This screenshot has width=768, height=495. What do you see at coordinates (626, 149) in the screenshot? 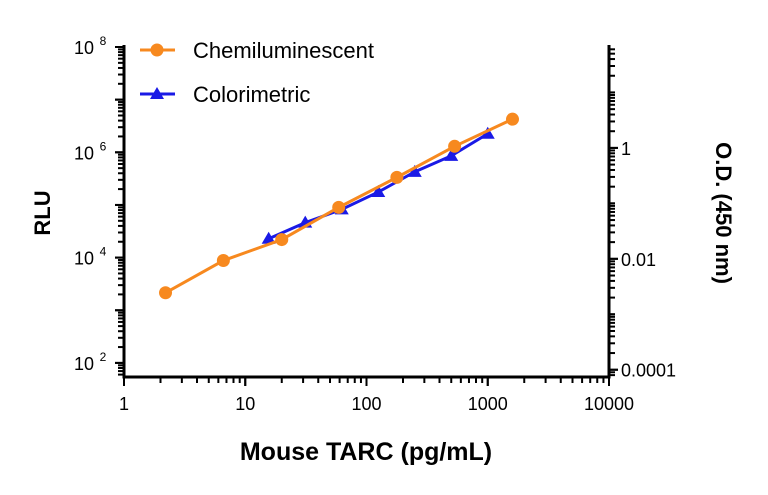
I see `y2-tick-label: 1` at bounding box center [626, 149].